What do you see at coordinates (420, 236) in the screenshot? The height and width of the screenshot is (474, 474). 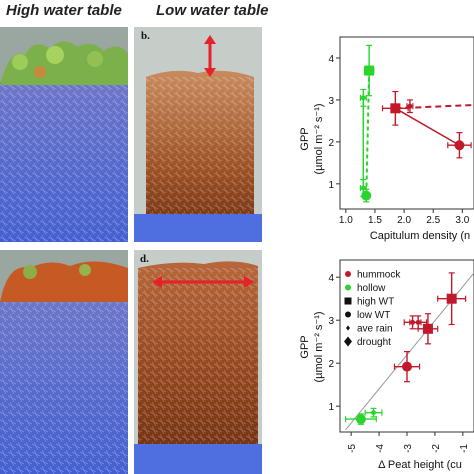 I see `chart1-xlabel: Capitulum density (n` at bounding box center [420, 236].